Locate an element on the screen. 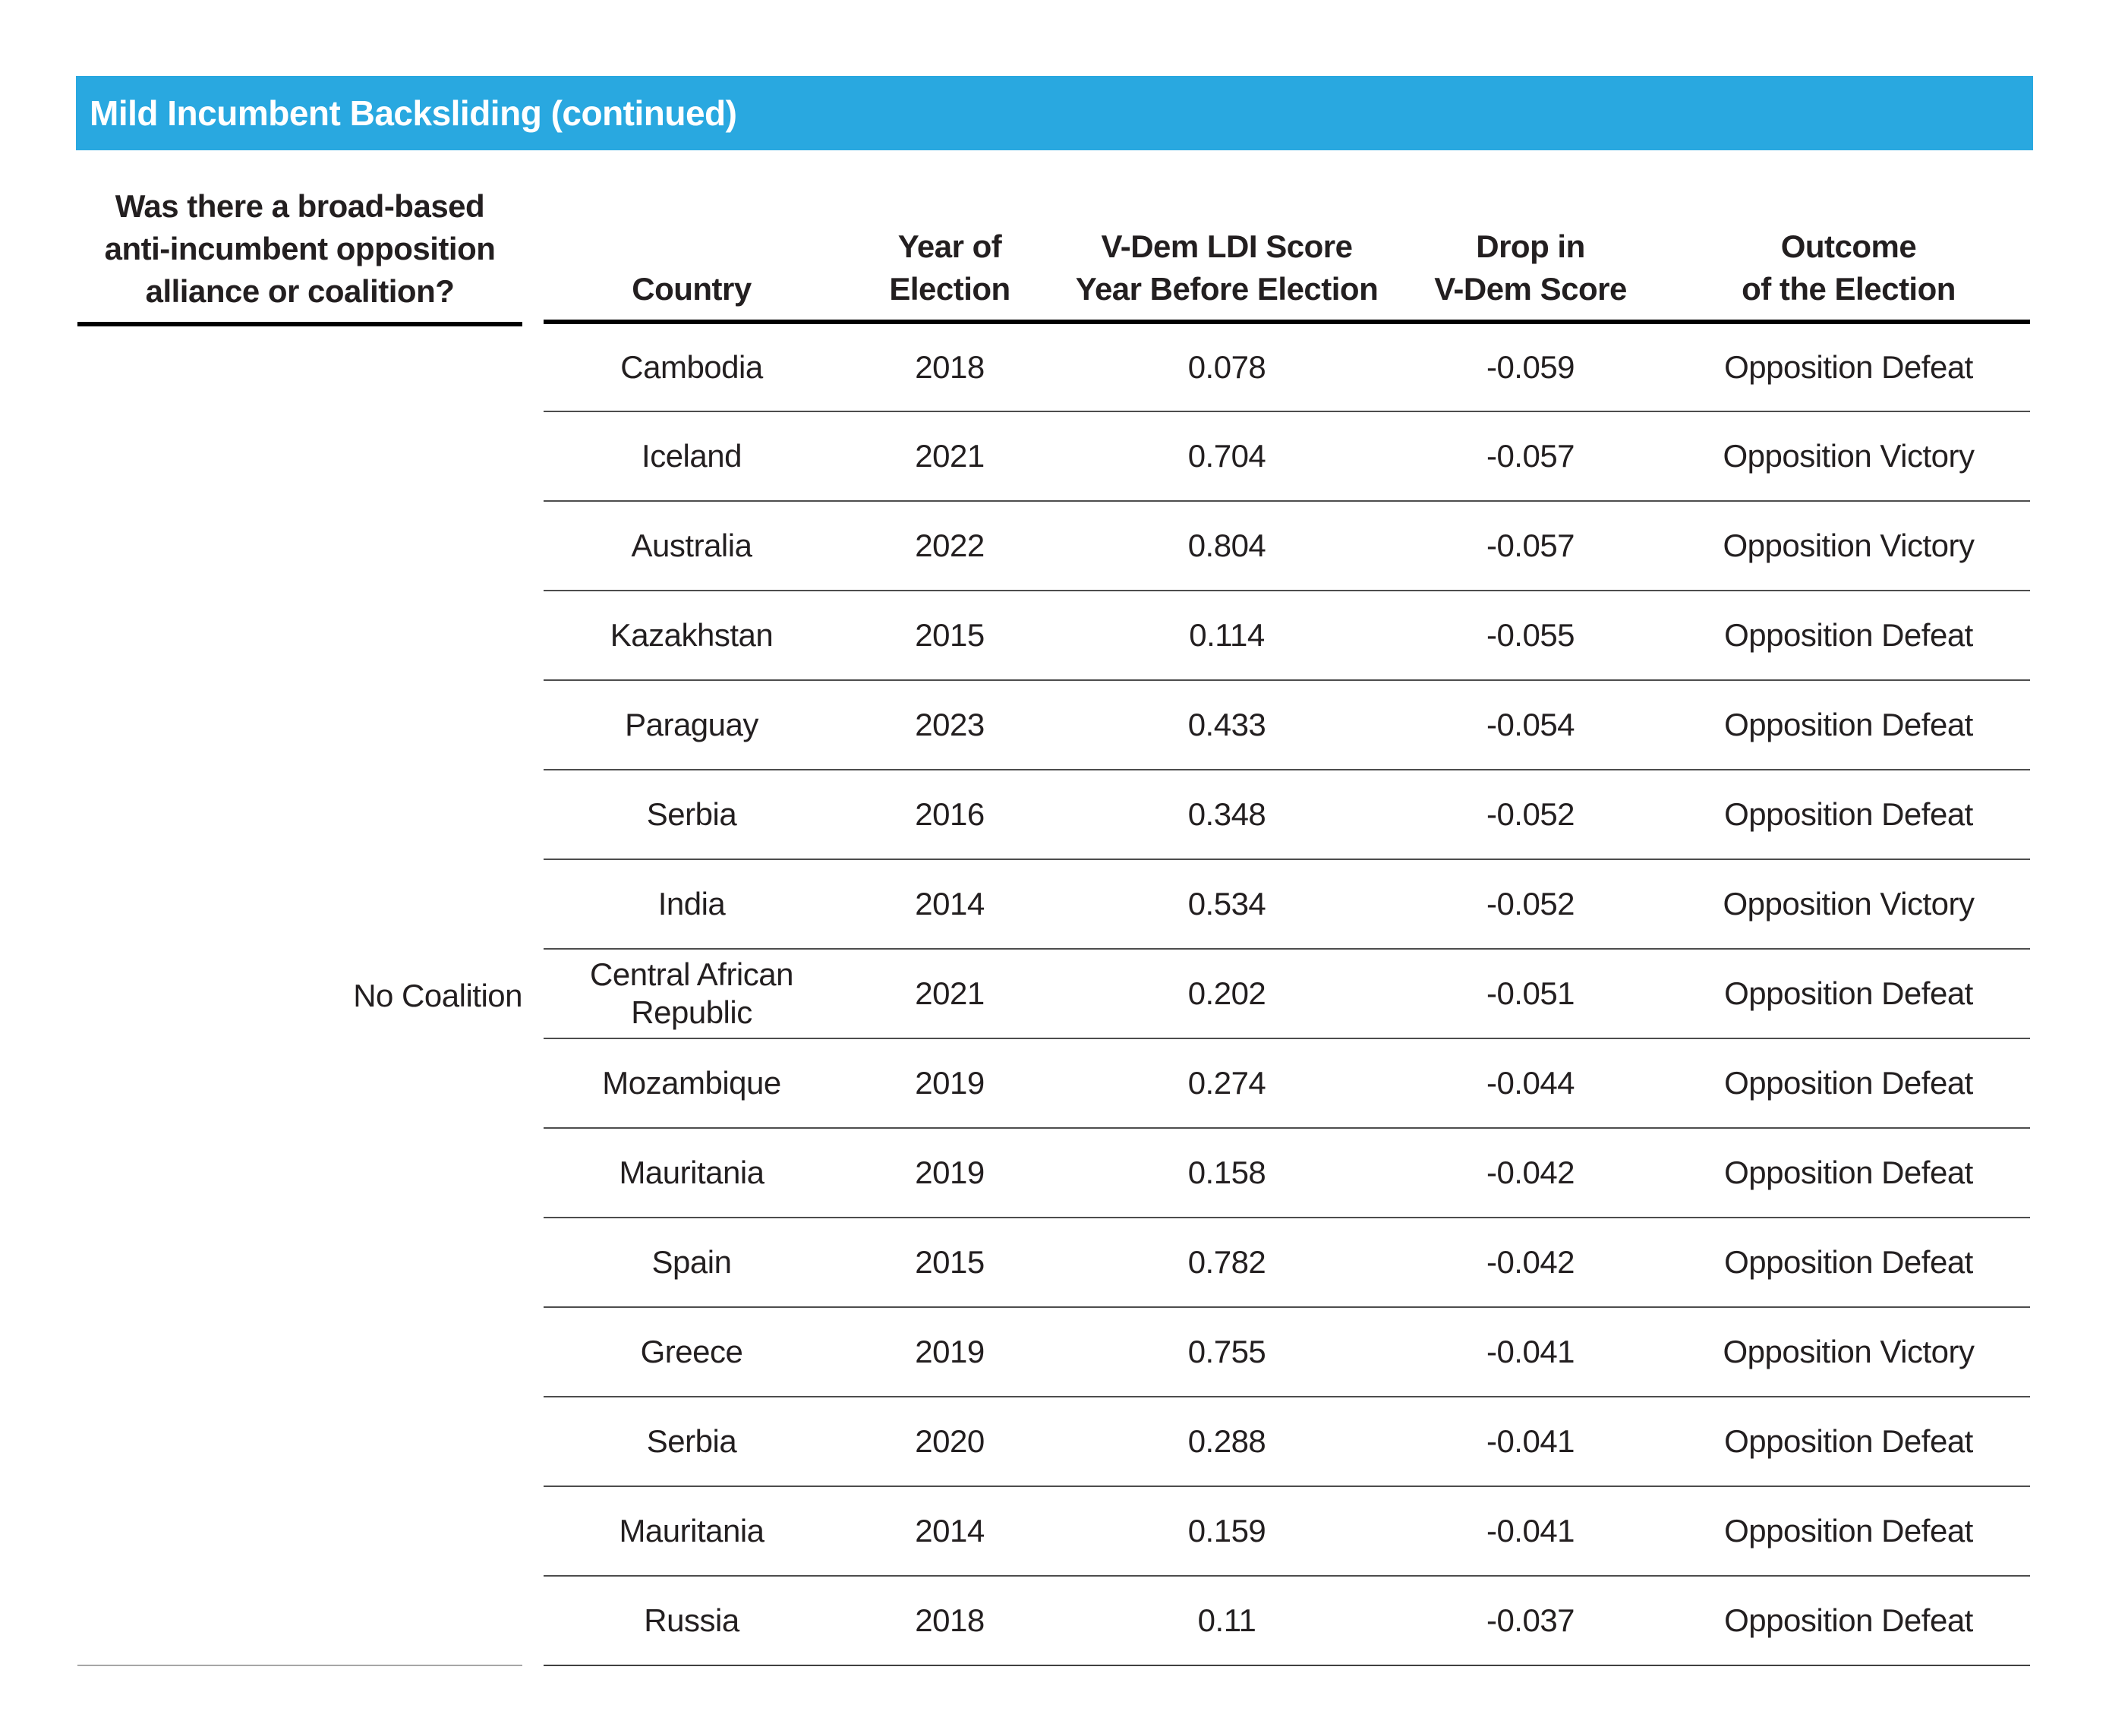 The width and height of the screenshot is (2109, 1736). cell-country: Spain is located at coordinates (692, 1262).